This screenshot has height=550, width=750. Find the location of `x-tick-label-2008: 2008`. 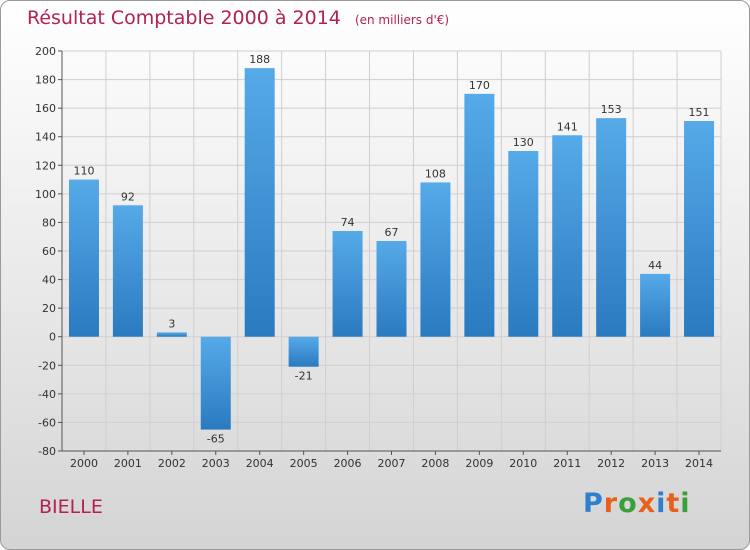

x-tick-label-2008: 2008 is located at coordinates (435, 463).